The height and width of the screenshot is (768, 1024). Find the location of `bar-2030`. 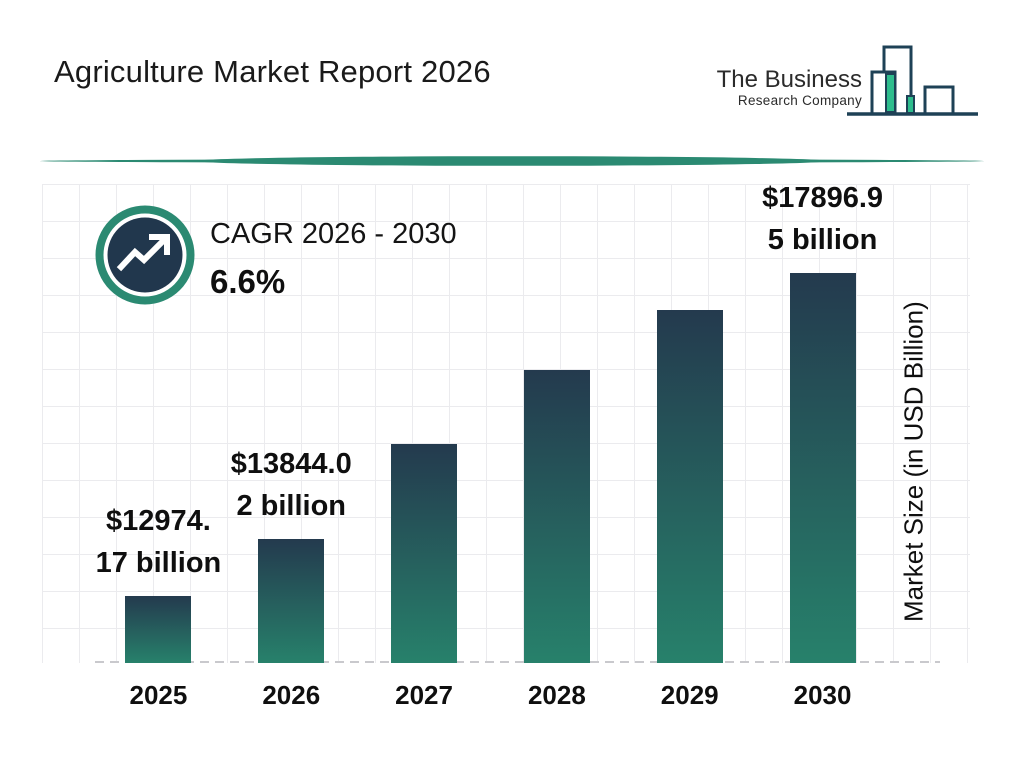

bar-2030 is located at coordinates (822, 468).